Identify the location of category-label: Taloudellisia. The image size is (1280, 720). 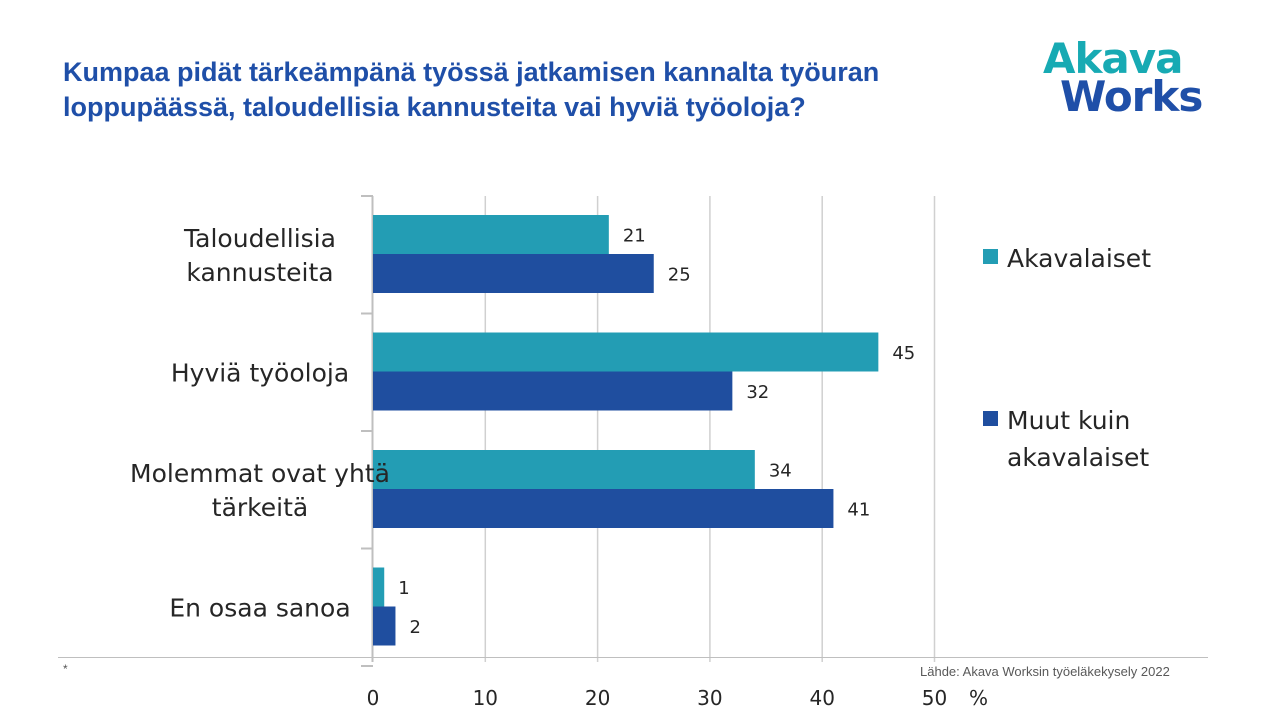
(259, 238).